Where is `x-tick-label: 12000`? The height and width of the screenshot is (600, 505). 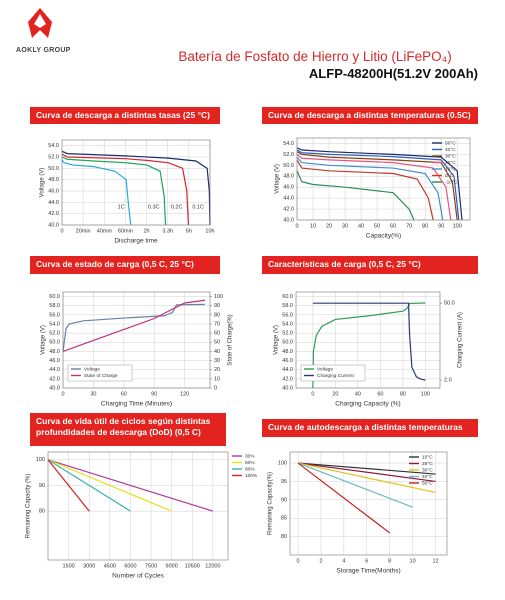 x-tick-label: 12000 is located at coordinates (212, 566).